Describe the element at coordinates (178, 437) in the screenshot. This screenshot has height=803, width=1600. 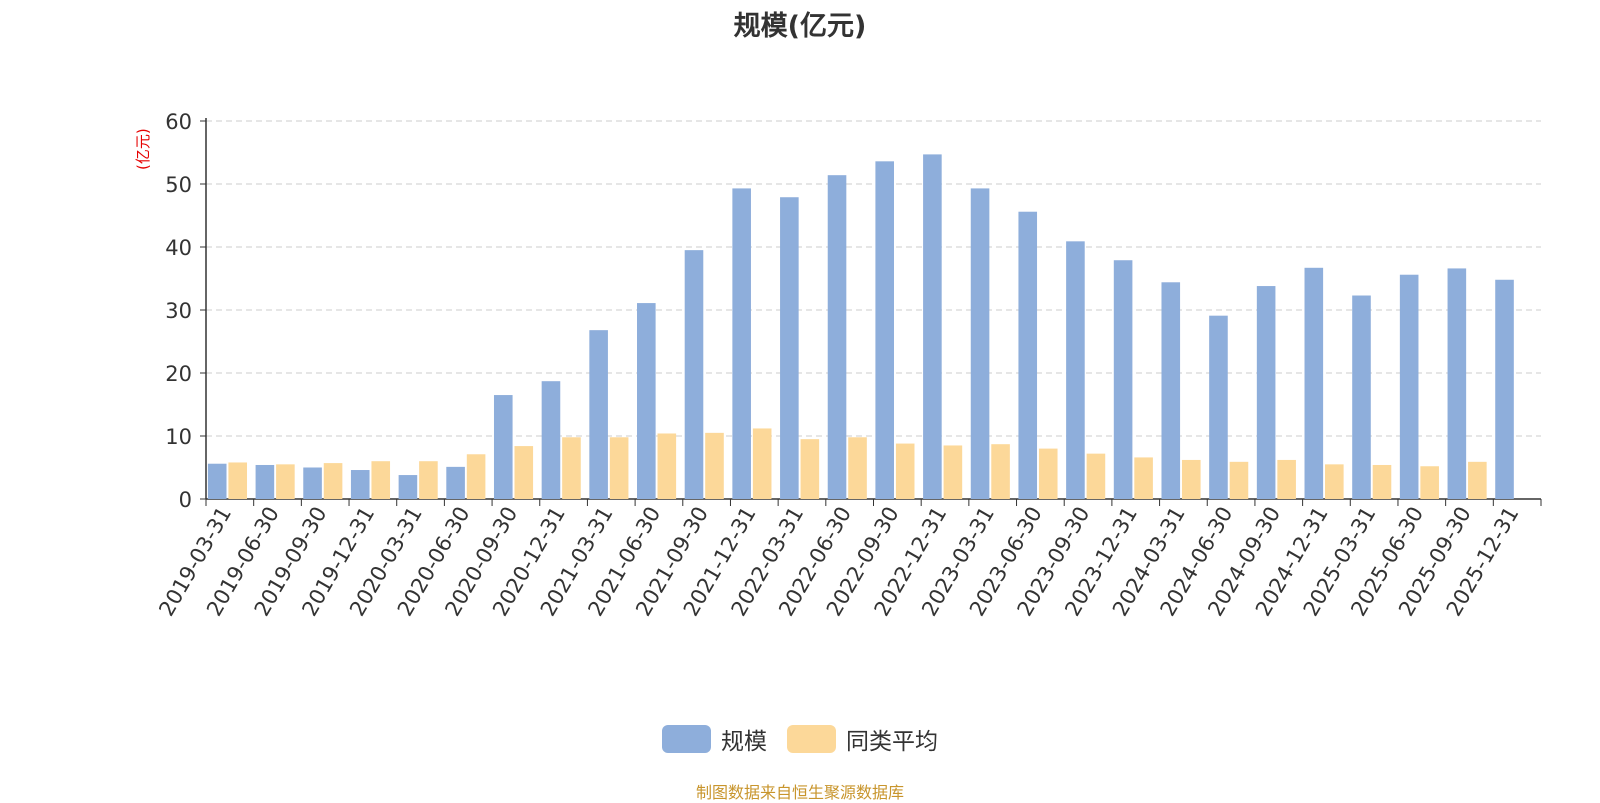
I see `y-tick-label-1: 10` at that location.